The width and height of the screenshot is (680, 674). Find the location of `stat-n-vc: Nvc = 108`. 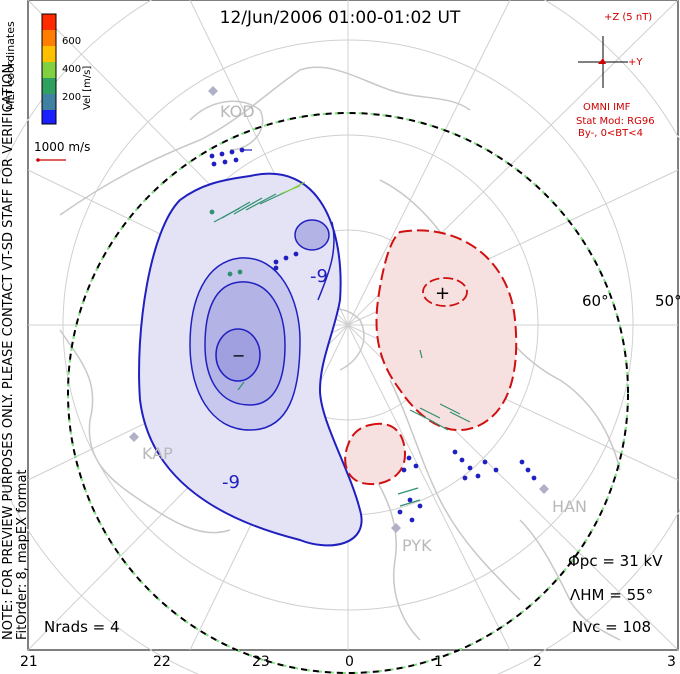

stat-n-vc: Nvc = 108 is located at coordinates (612, 627).